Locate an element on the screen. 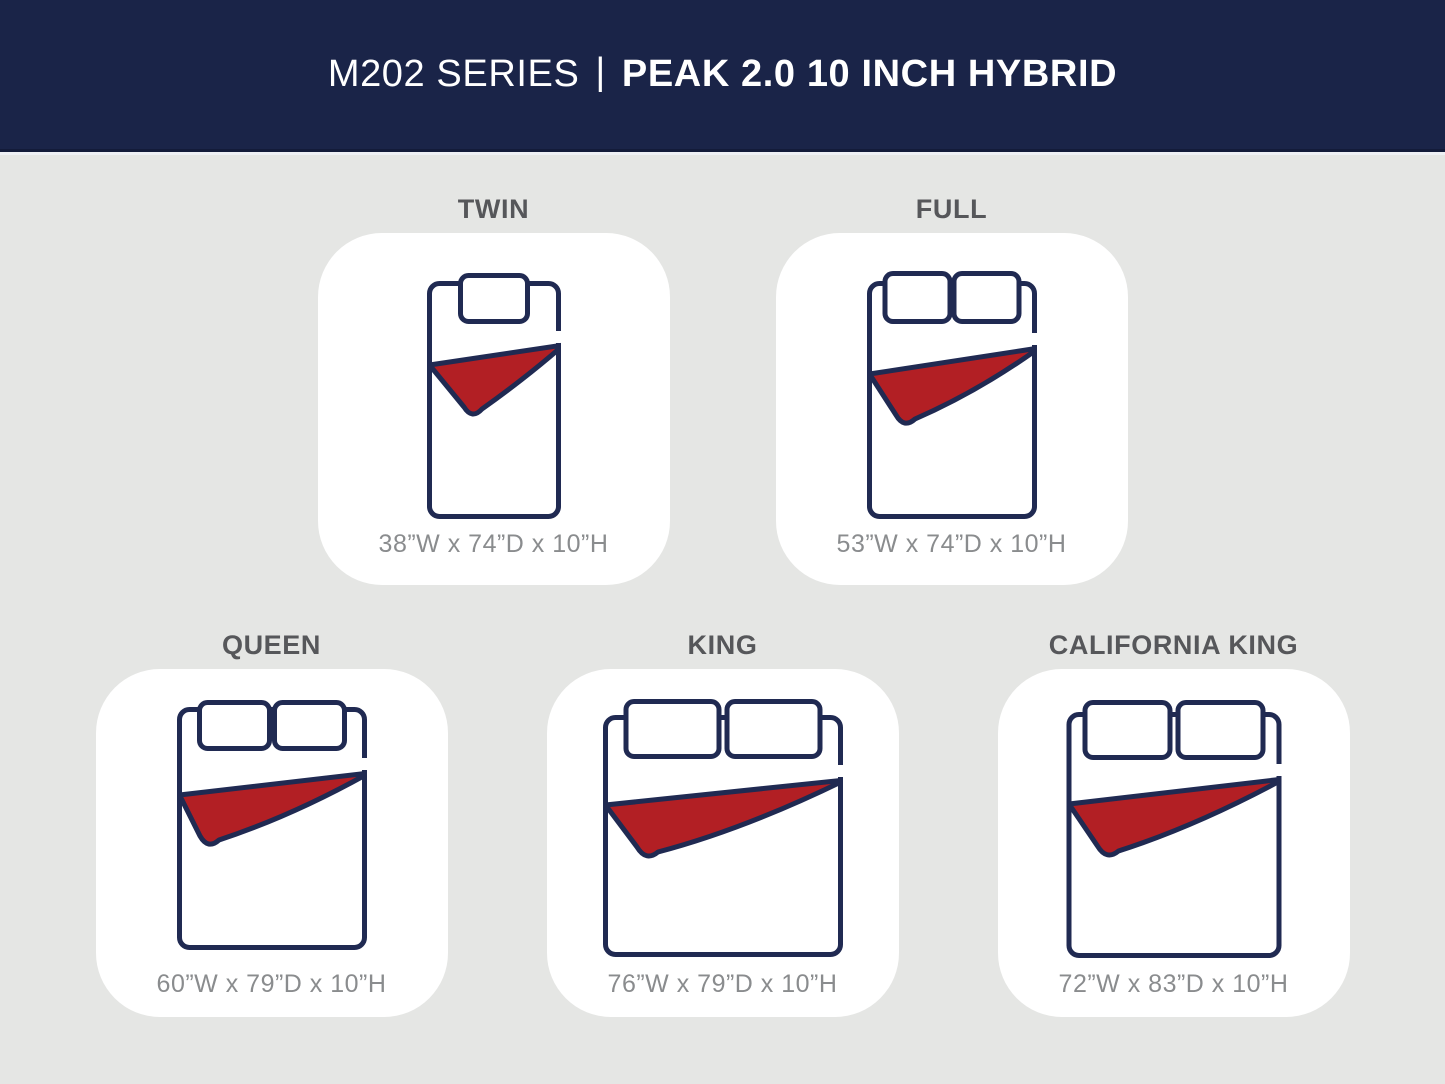  size-group-twin: TWIN 38”W x 74”D x 10”H is located at coordinates (493, 389).